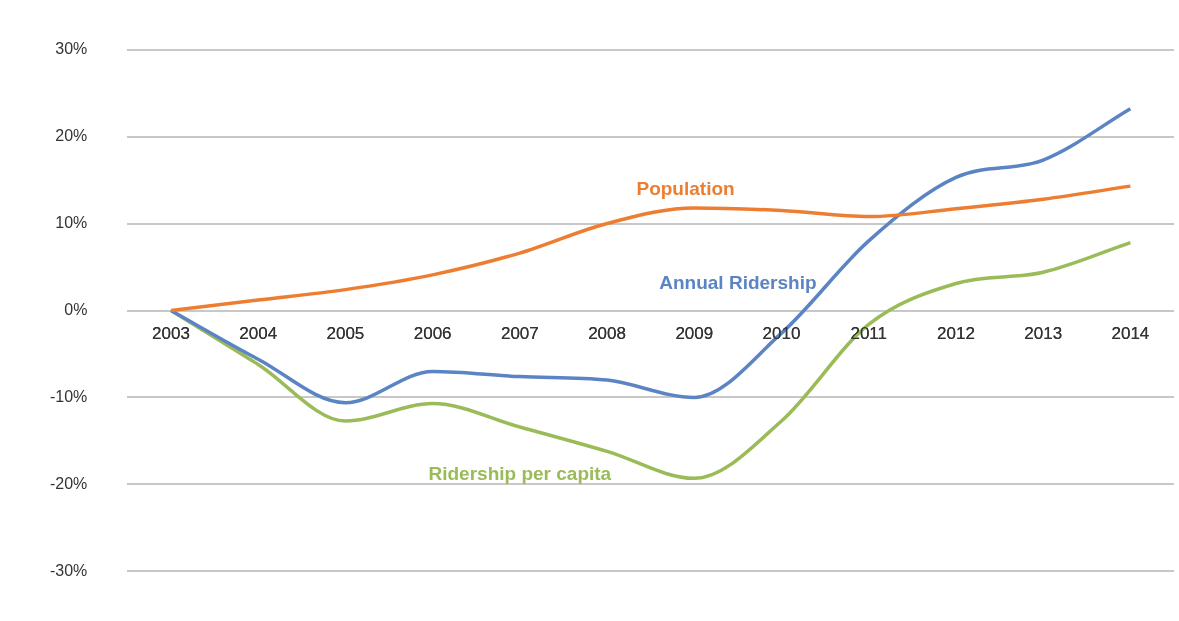 The width and height of the screenshot is (1179, 621). I want to click on series-label: Annual Ridership, so click(738, 283).